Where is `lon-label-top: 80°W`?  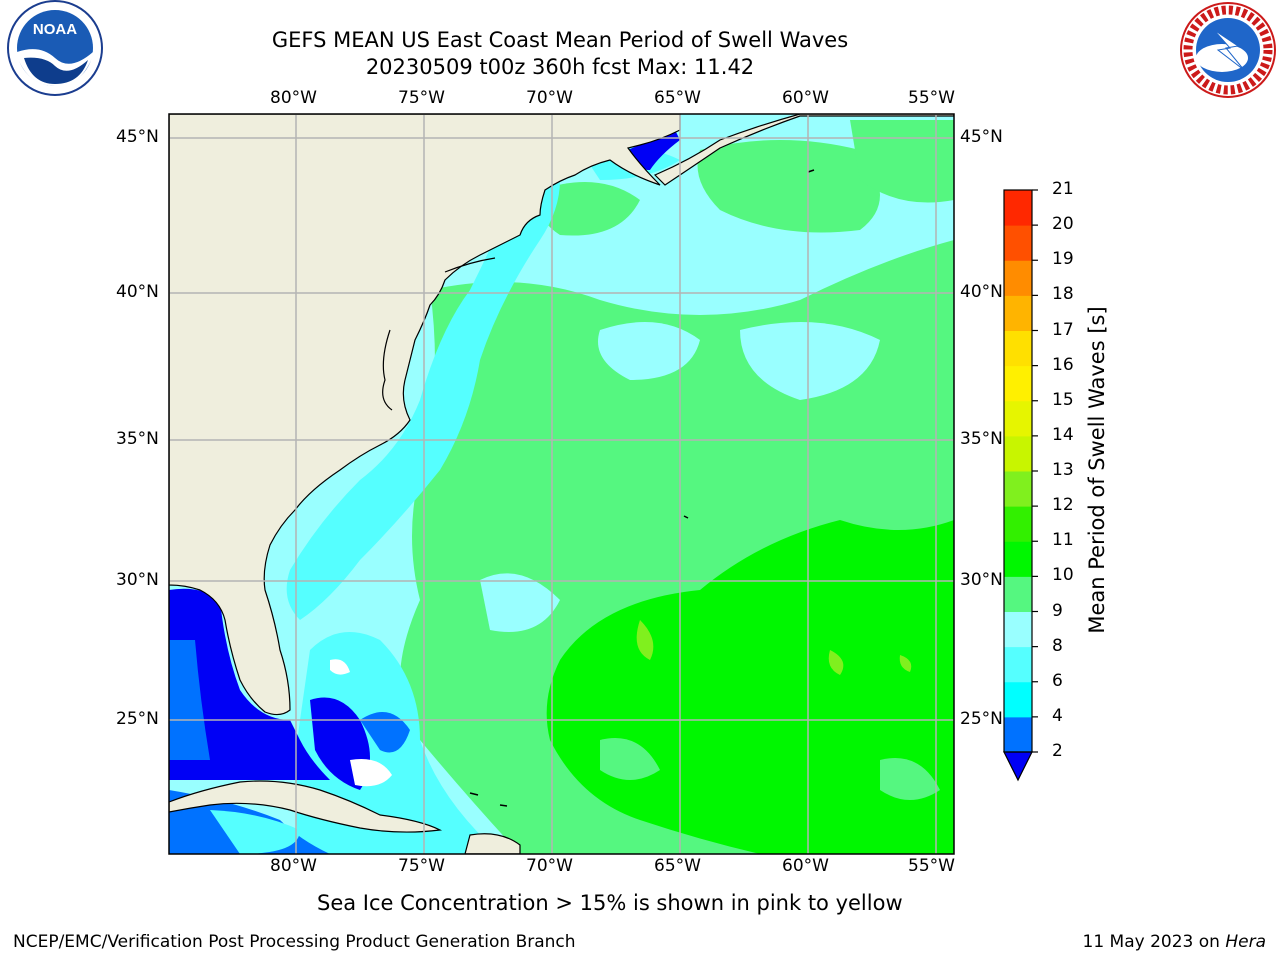 lon-label-top: 80°W is located at coordinates (293, 98).